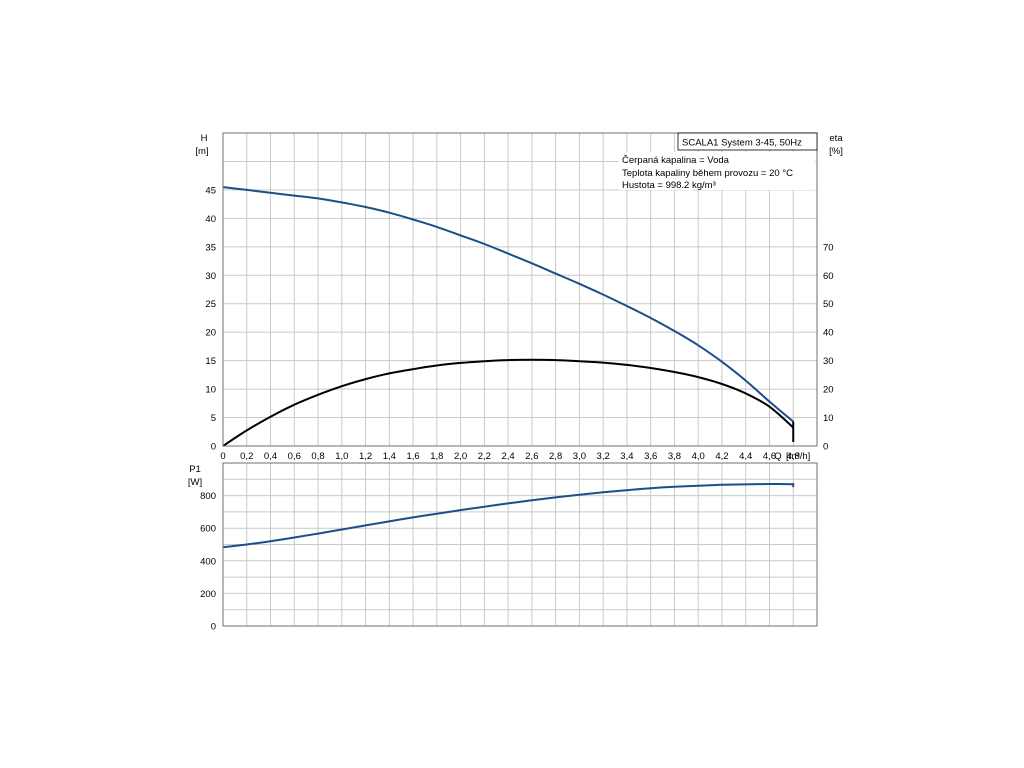  Describe the element at coordinates (484, 456) in the screenshot. I see `x-tick-label: 2,2` at that location.